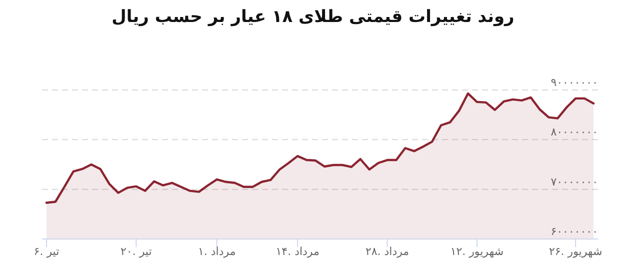  Describe the element at coordinates (574, 231) in the screenshot. I see `y-tick-label: ۶۰۰۰۰۰۰۰` at that location.